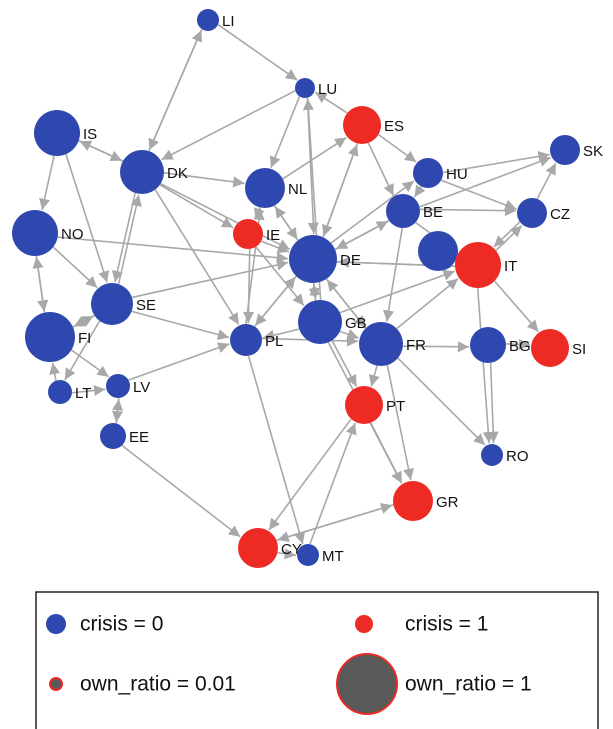 Image resolution: width=613 pixels, height=729 pixels. Describe the element at coordinates (146, 305) in the screenshot. I see `node-label: SE` at that location.